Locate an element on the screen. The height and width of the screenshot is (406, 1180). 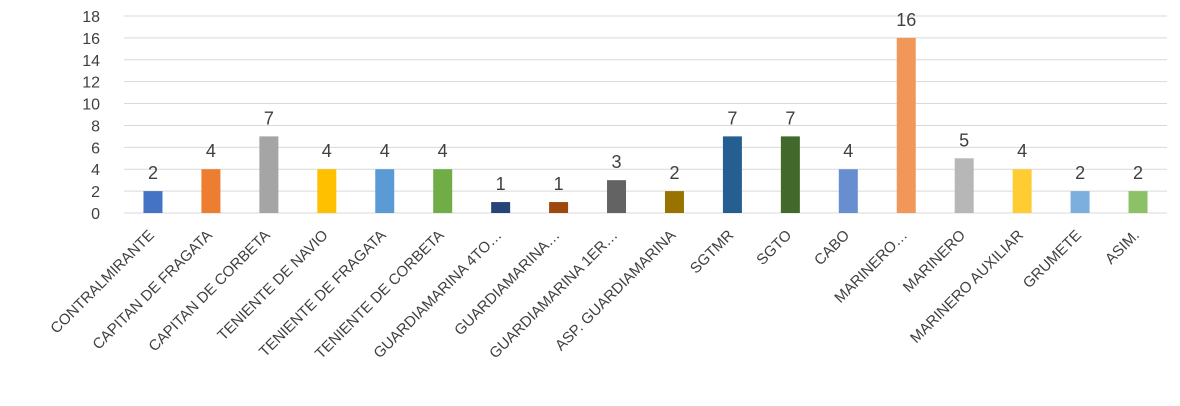
y-tick-label: 8 is located at coordinates (95, 126).